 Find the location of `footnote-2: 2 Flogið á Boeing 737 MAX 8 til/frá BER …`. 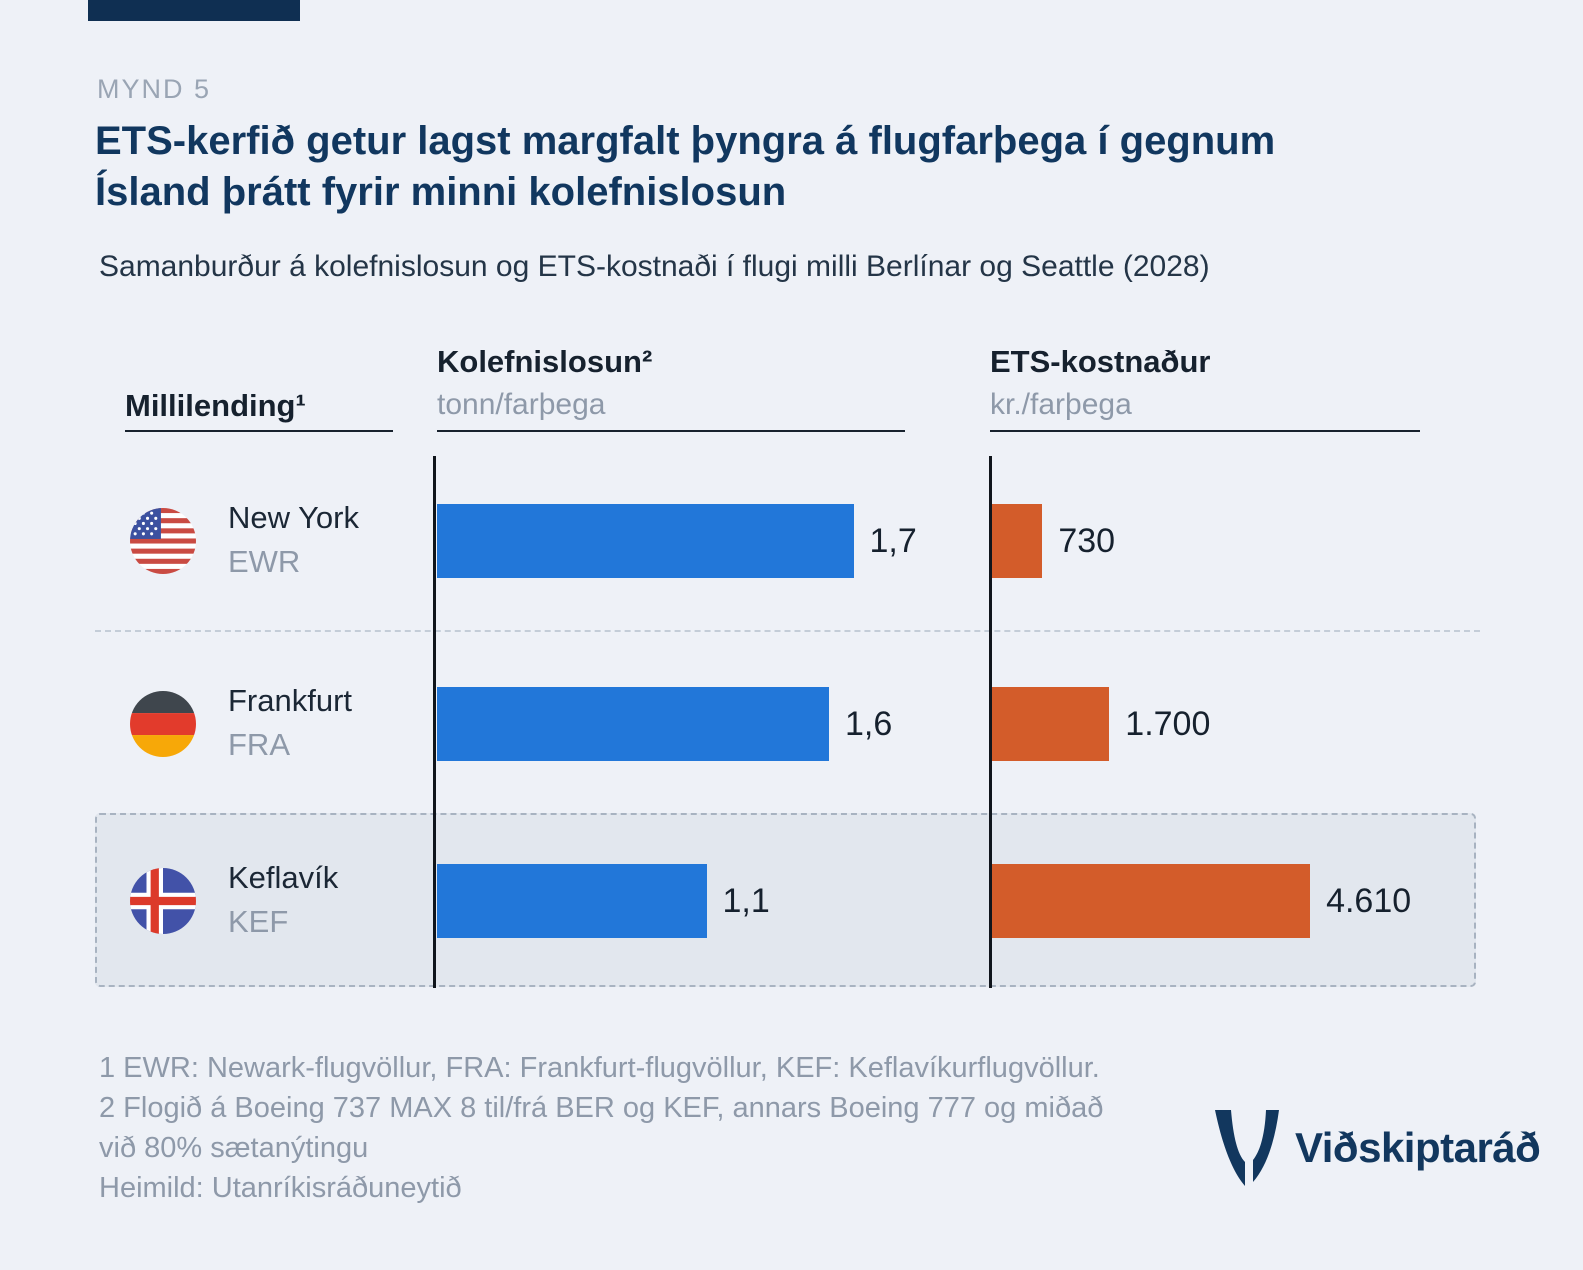

footnote-2: 2 Flogið á Boeing 737 MAX 8 til/frá BER … is located at coordinates (601, 1108).